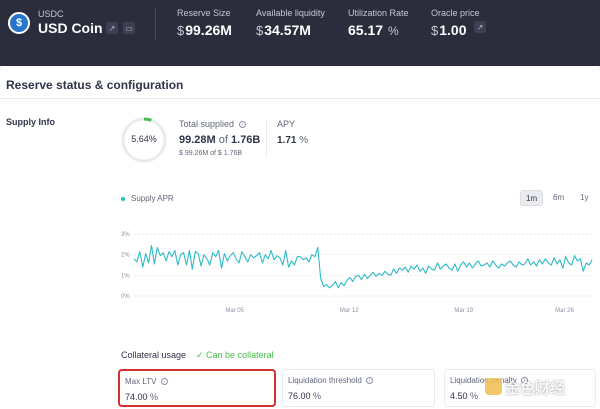 This screenshot has height=409, width=600. What do you see at coordinates (220, 140) in the screenshot?
I see `total-supplied-value: 99.28M of 1.76B` at bounding box center [220, 140].